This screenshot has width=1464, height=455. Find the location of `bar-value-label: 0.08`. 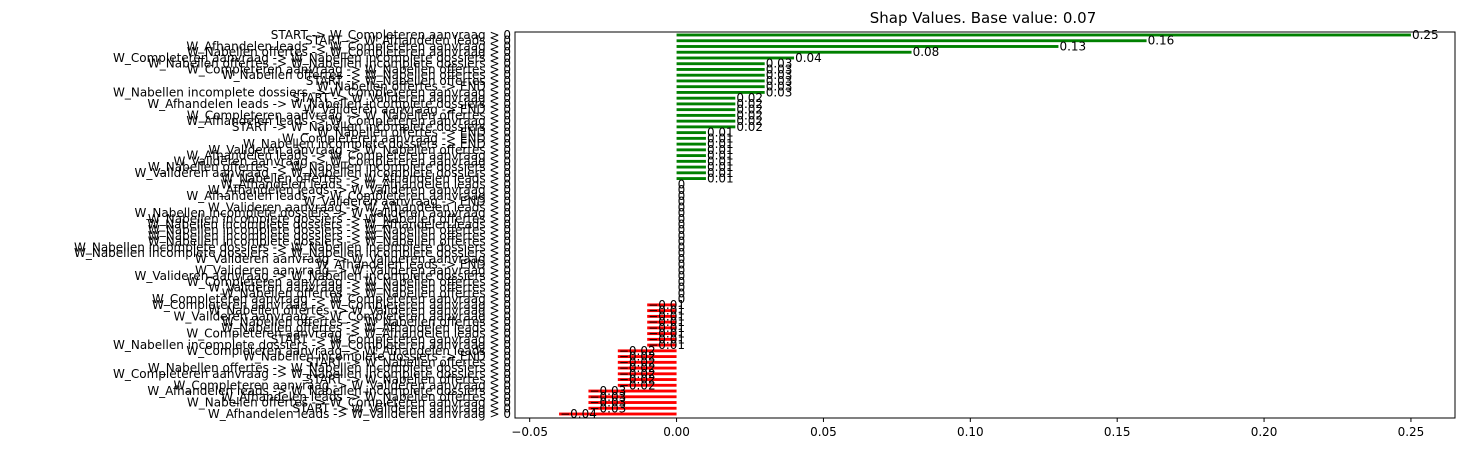

bar-value-label: 0.08 is located at coordinates (926, 52).